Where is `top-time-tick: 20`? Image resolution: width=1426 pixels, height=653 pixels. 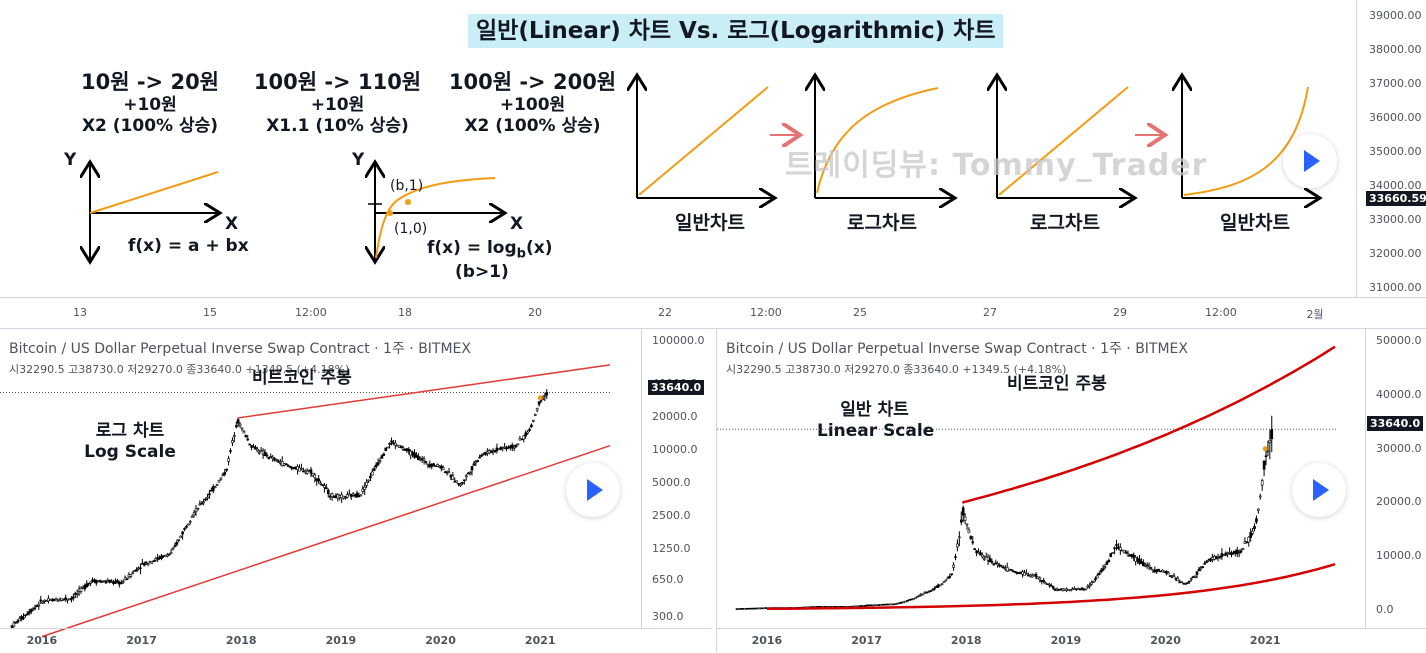 top-time-tick: 20 is located at coordinates (535, 312).